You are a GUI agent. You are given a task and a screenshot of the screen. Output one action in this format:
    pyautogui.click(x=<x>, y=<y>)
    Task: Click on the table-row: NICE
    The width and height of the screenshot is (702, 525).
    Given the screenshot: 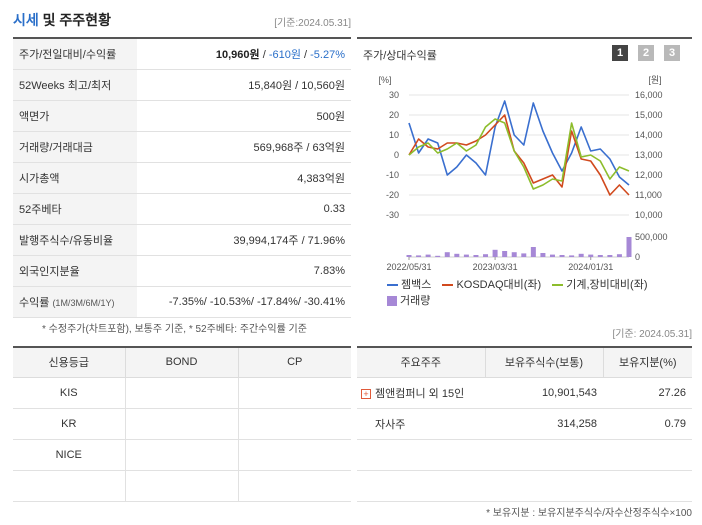 What is the action you would take?
    pyautogui.click(x=182, y=455)
    